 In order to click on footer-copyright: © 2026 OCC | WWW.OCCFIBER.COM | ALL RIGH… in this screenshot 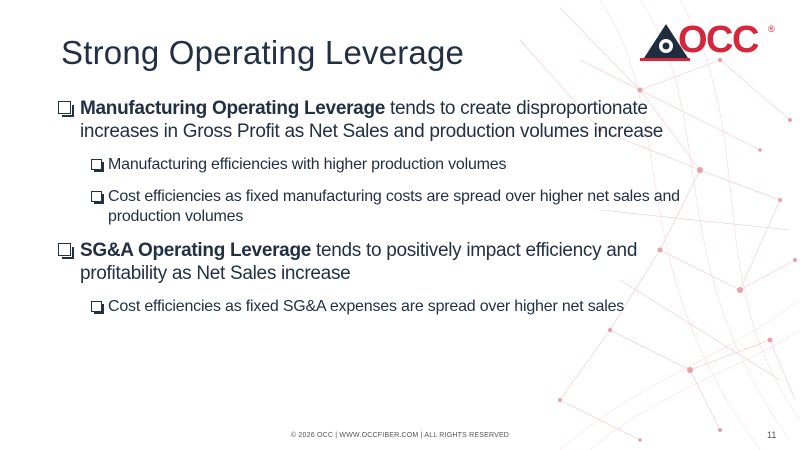, I will do `click(400, 435)`.